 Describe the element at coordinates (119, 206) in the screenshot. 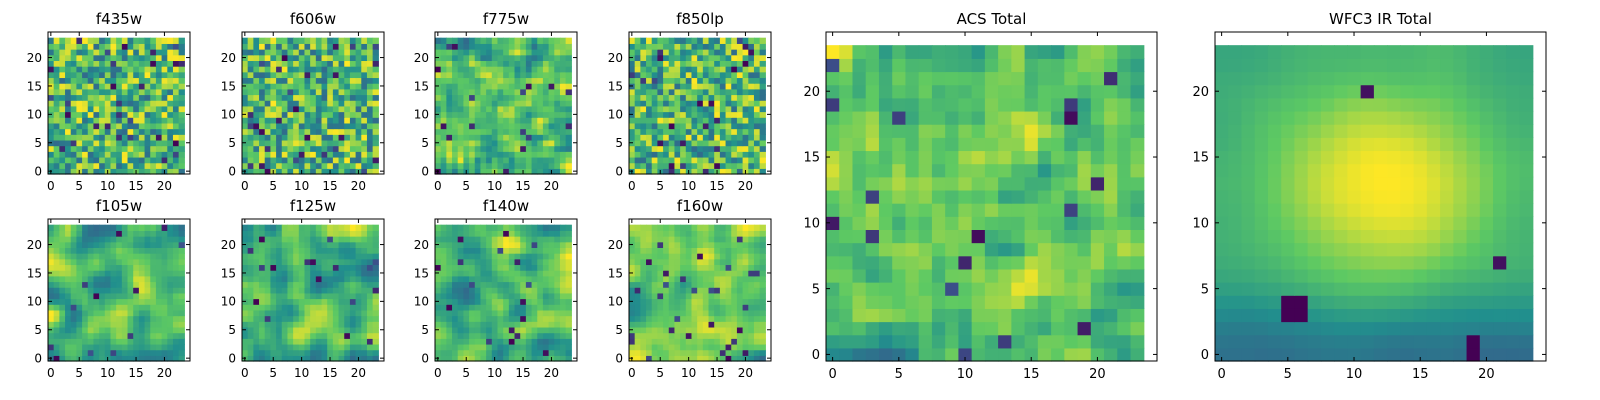

I see `panel-title: f105w` at that location.